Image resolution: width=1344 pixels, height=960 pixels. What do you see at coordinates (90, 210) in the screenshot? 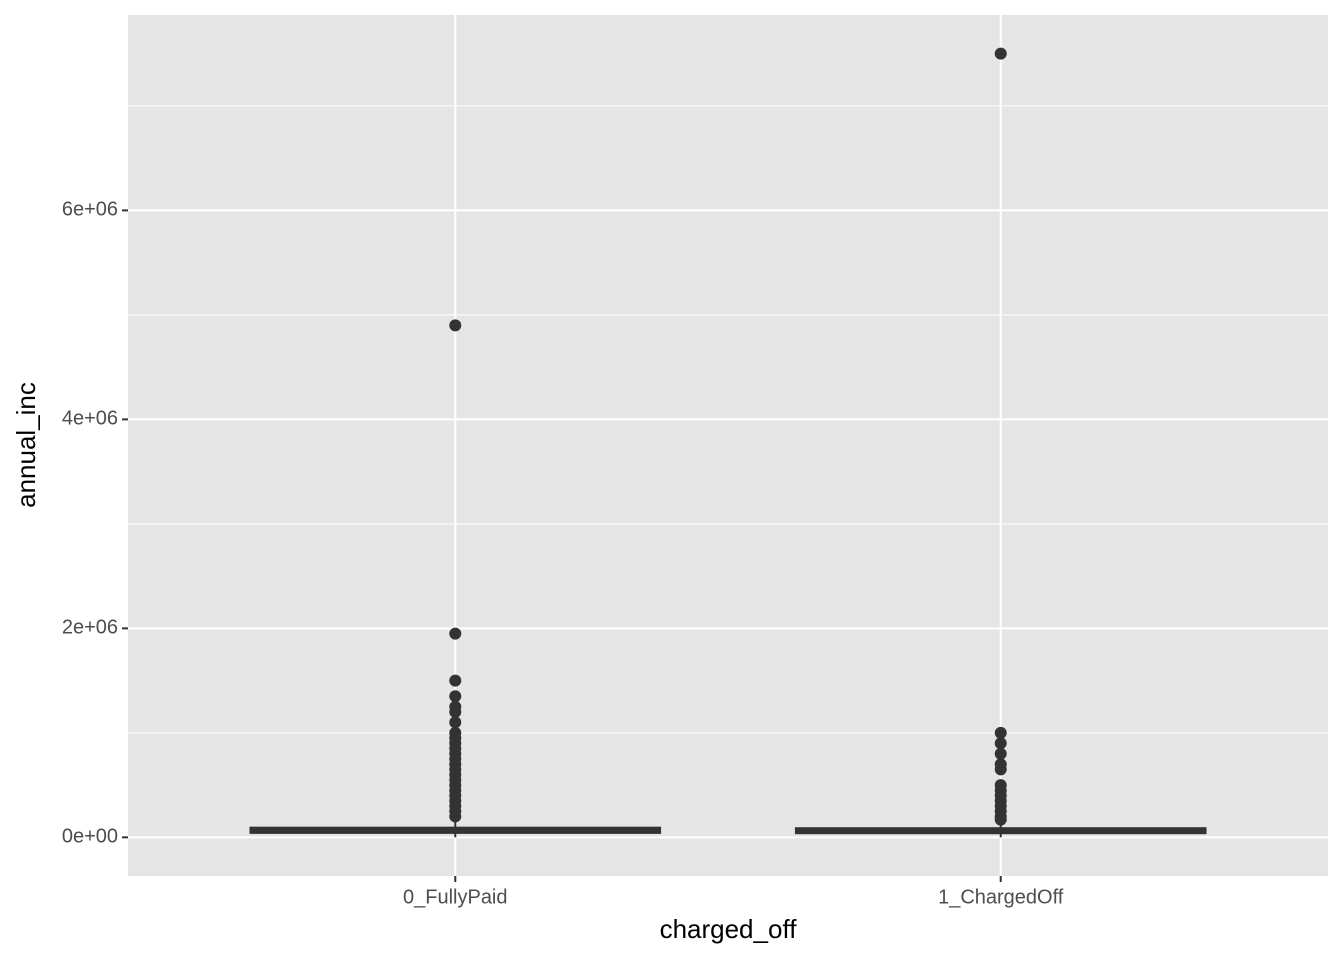
I see `y-tick-label: 6e+06` at bounding box center [90, 210].